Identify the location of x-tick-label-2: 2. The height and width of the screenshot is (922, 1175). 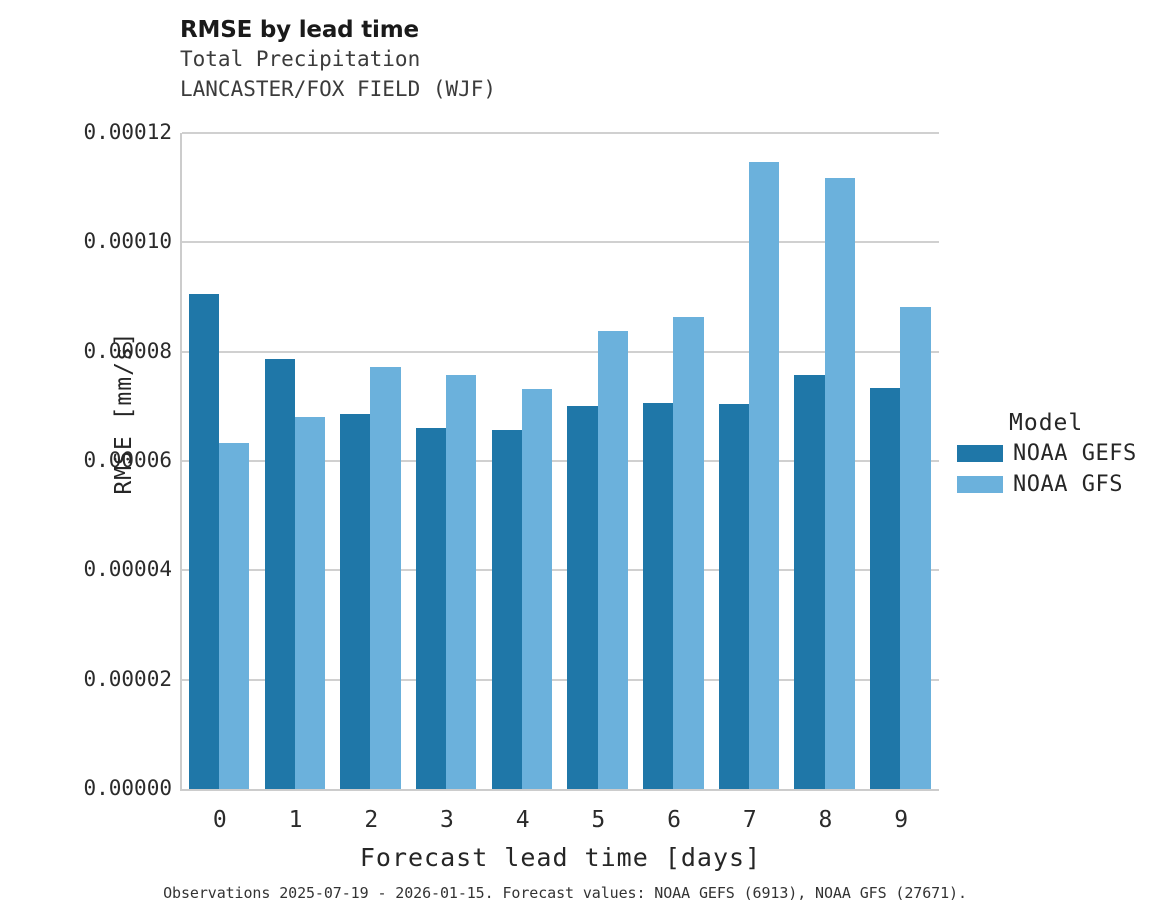
(371, 820).